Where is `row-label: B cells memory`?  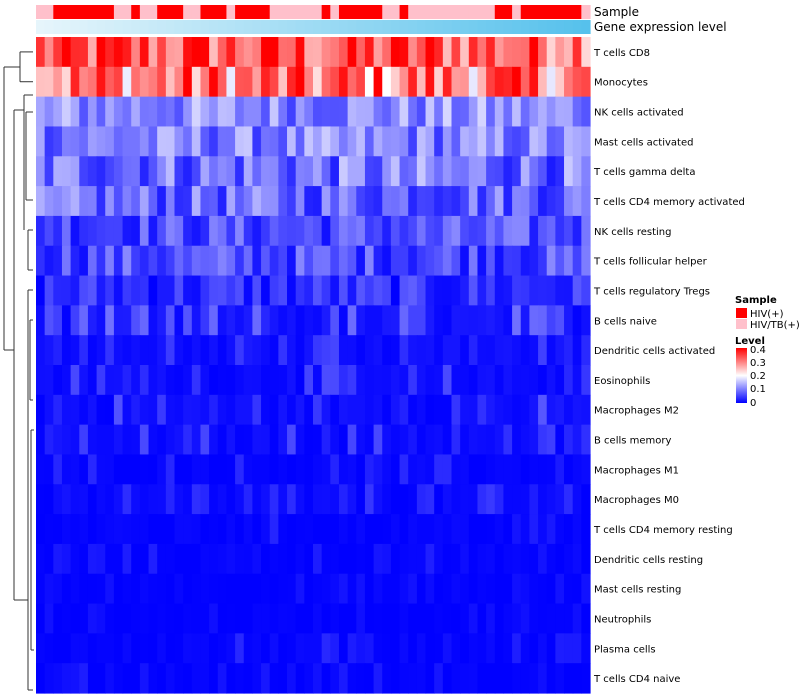 row-label: B cells memory is located at coordinates (632, 441).